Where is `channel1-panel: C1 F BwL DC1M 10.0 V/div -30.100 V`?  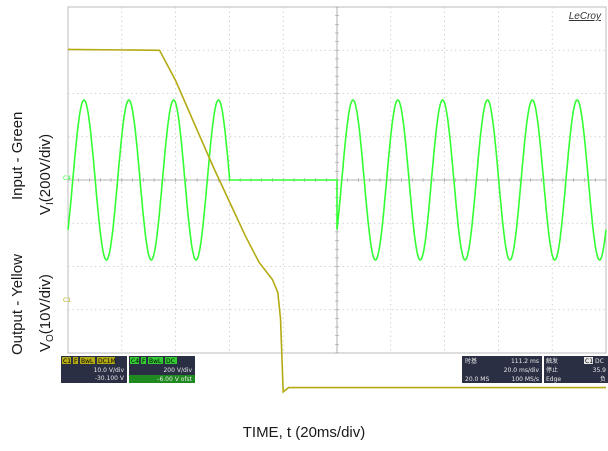 channel1-panel: C1 F BwL DC1M 10.0 V/div -30.100 V is located at coordinates (94, 369).